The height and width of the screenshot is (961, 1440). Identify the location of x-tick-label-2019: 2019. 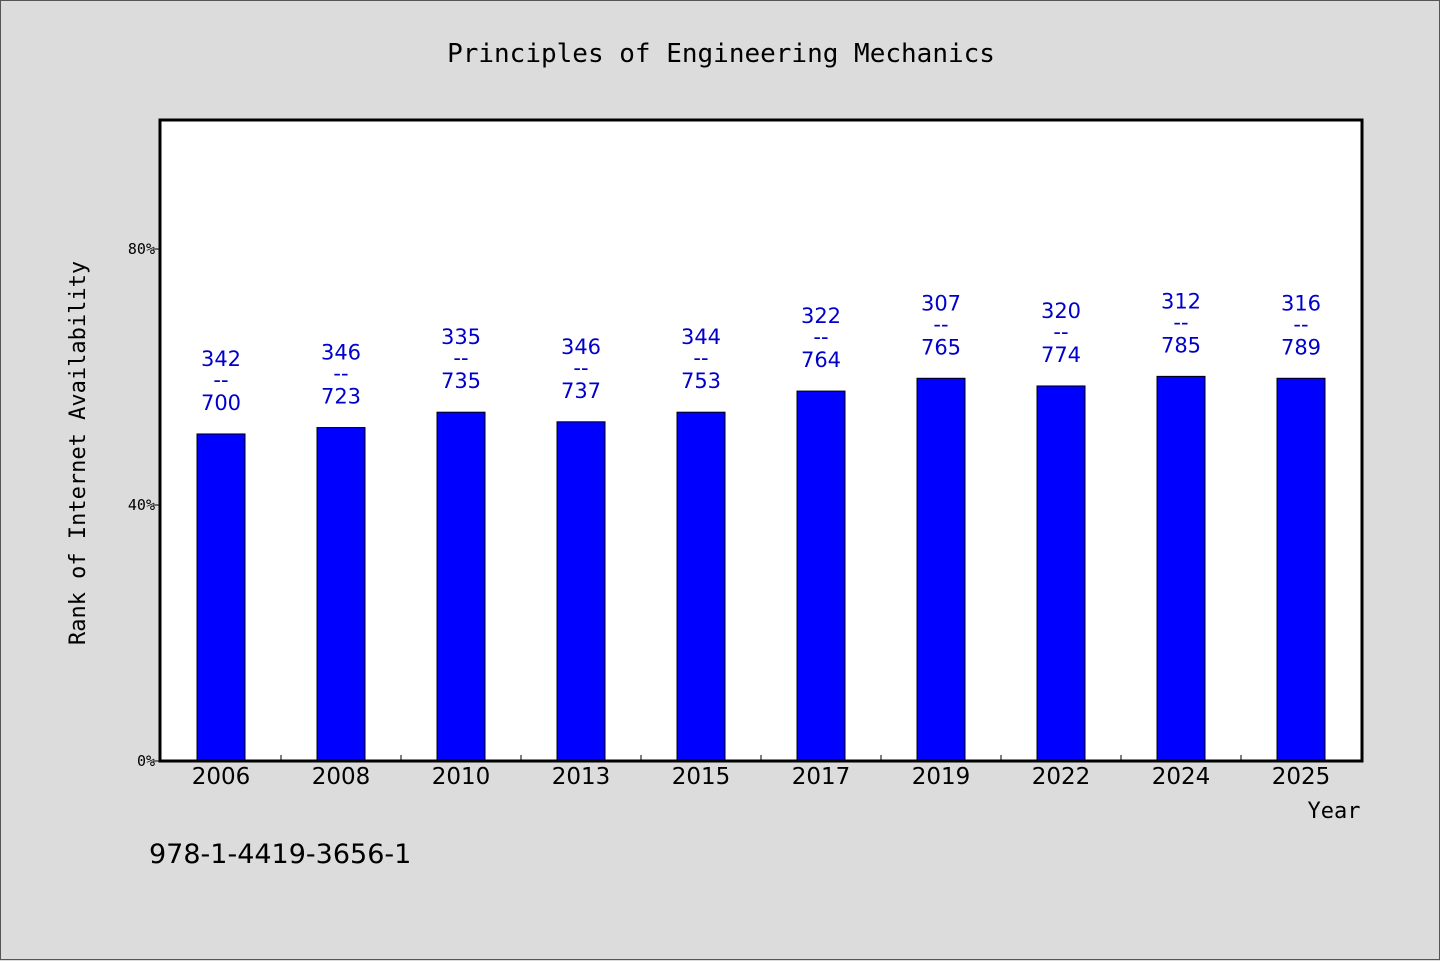
(941, 777).